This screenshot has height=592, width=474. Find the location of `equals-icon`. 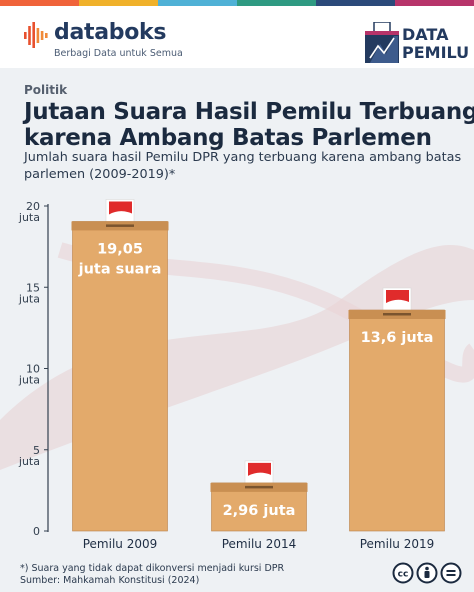

equals-icon is located at coordinates (451, 573).